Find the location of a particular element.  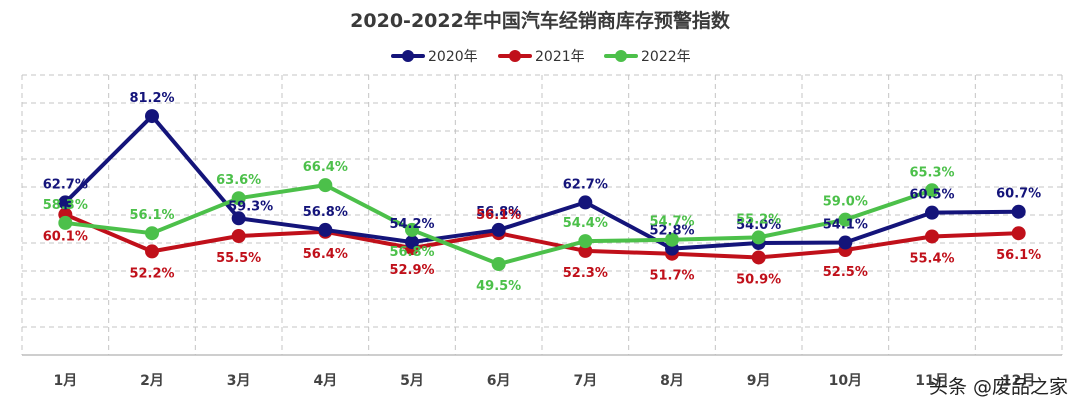

data-label: 55.2% is located at coordinates (758, 219).